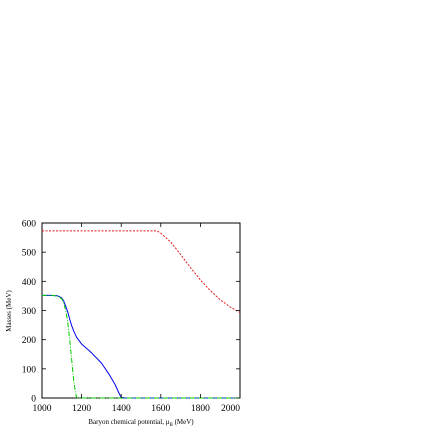  Describe the element at coordinates (200, 409) in the screenshot. I see `x-tick-label: 1800` at that location.